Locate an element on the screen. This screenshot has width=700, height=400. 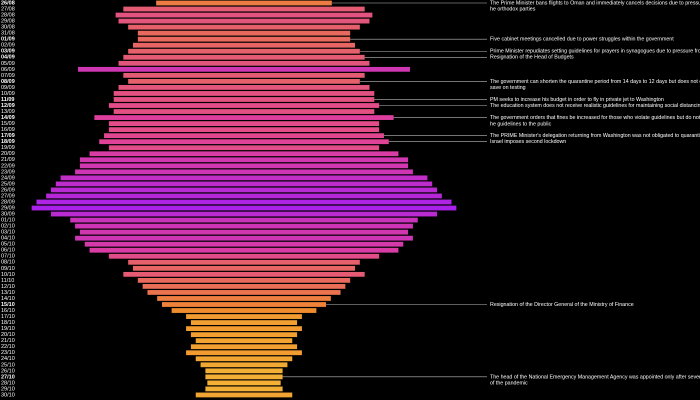
date-label: 01/10 is located at coordinates (8, 221).